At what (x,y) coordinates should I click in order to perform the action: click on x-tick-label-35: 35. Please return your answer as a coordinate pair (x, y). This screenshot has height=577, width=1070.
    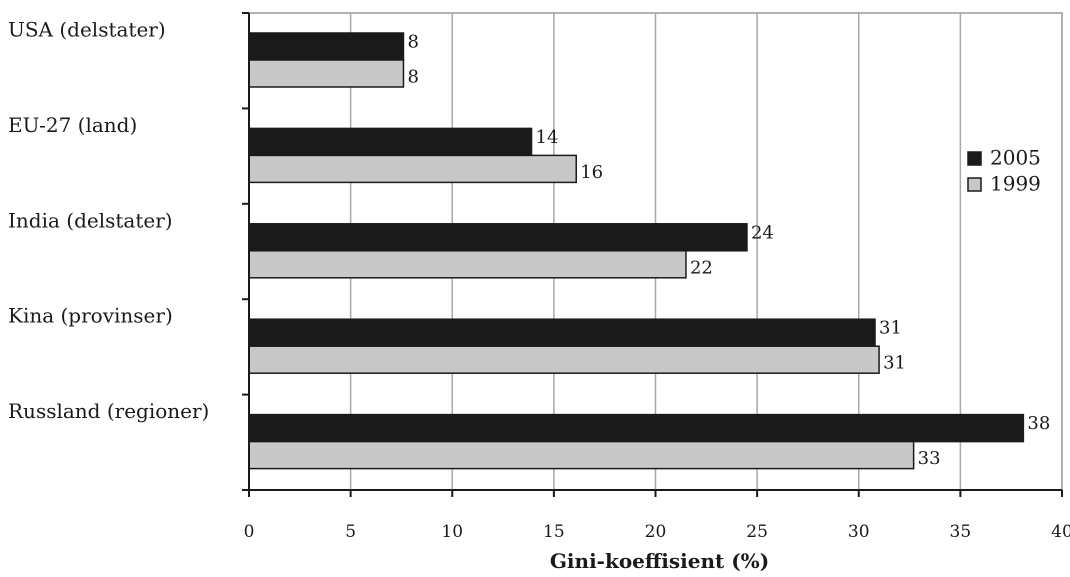
    Looking at the image, I should click on (961, 532).